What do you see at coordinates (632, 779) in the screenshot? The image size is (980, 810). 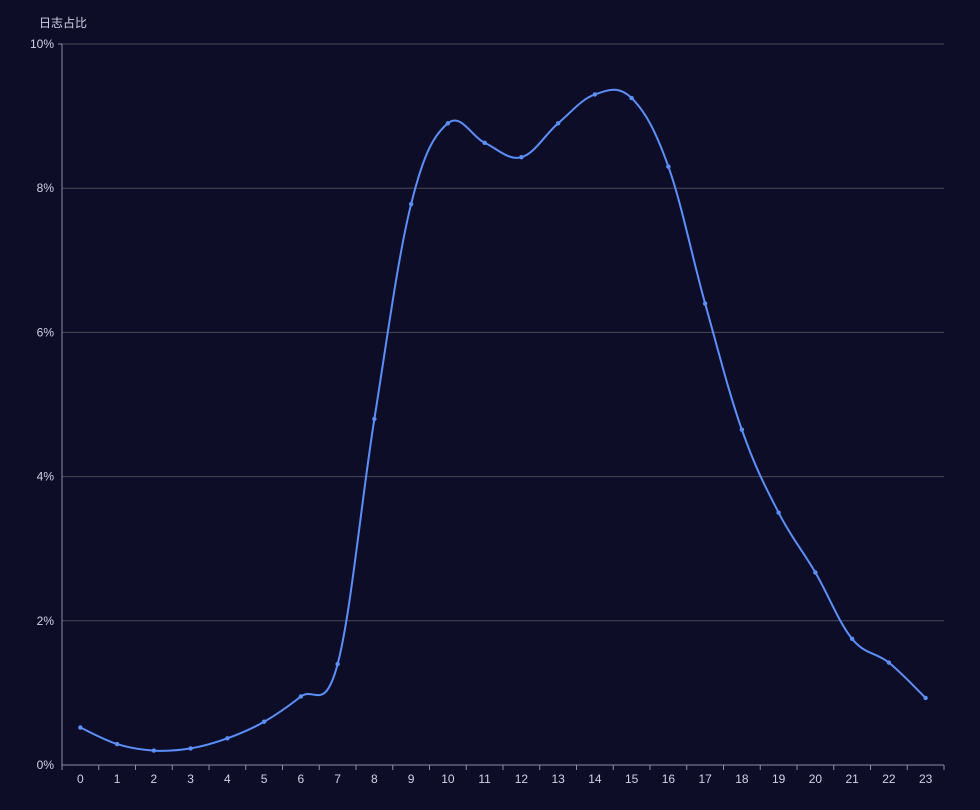 I see `x-tick-label: 15` at bounding box center [632, 779].